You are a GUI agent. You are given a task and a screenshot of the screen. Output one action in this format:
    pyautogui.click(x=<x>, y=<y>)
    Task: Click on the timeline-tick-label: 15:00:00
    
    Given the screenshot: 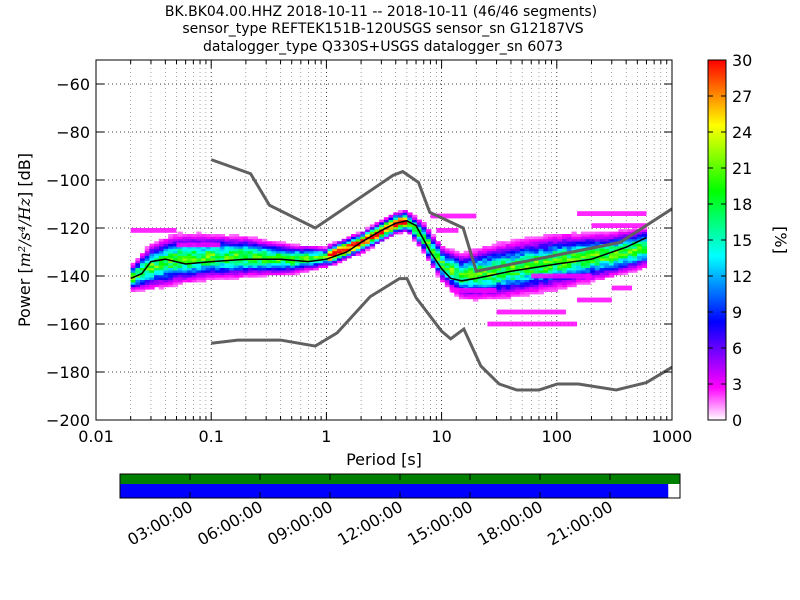 What is the action you would take?
    pyautogui.click(x=440, y=523)
    